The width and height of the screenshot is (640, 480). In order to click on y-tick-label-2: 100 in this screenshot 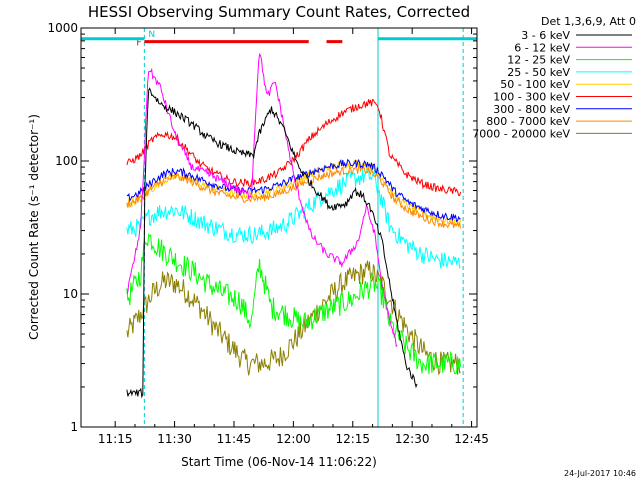, I will do `click(66, 161)`.